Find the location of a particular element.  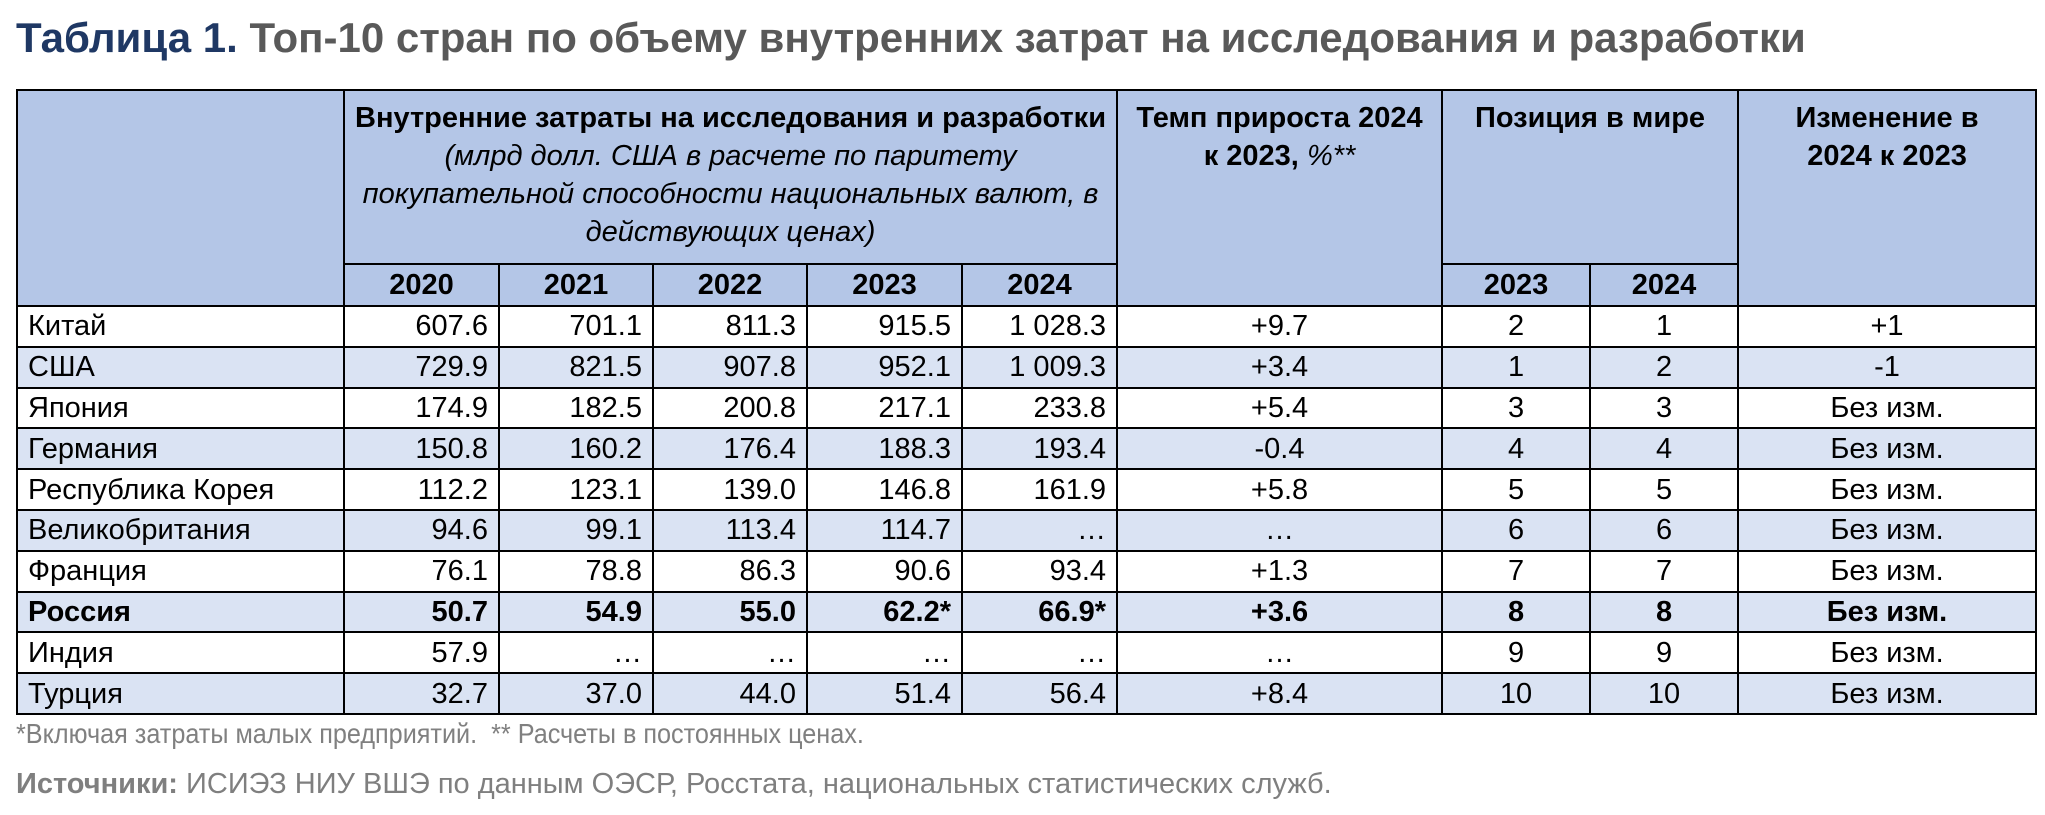

value-cell: 32.7 is located at coordinates (421, 693).